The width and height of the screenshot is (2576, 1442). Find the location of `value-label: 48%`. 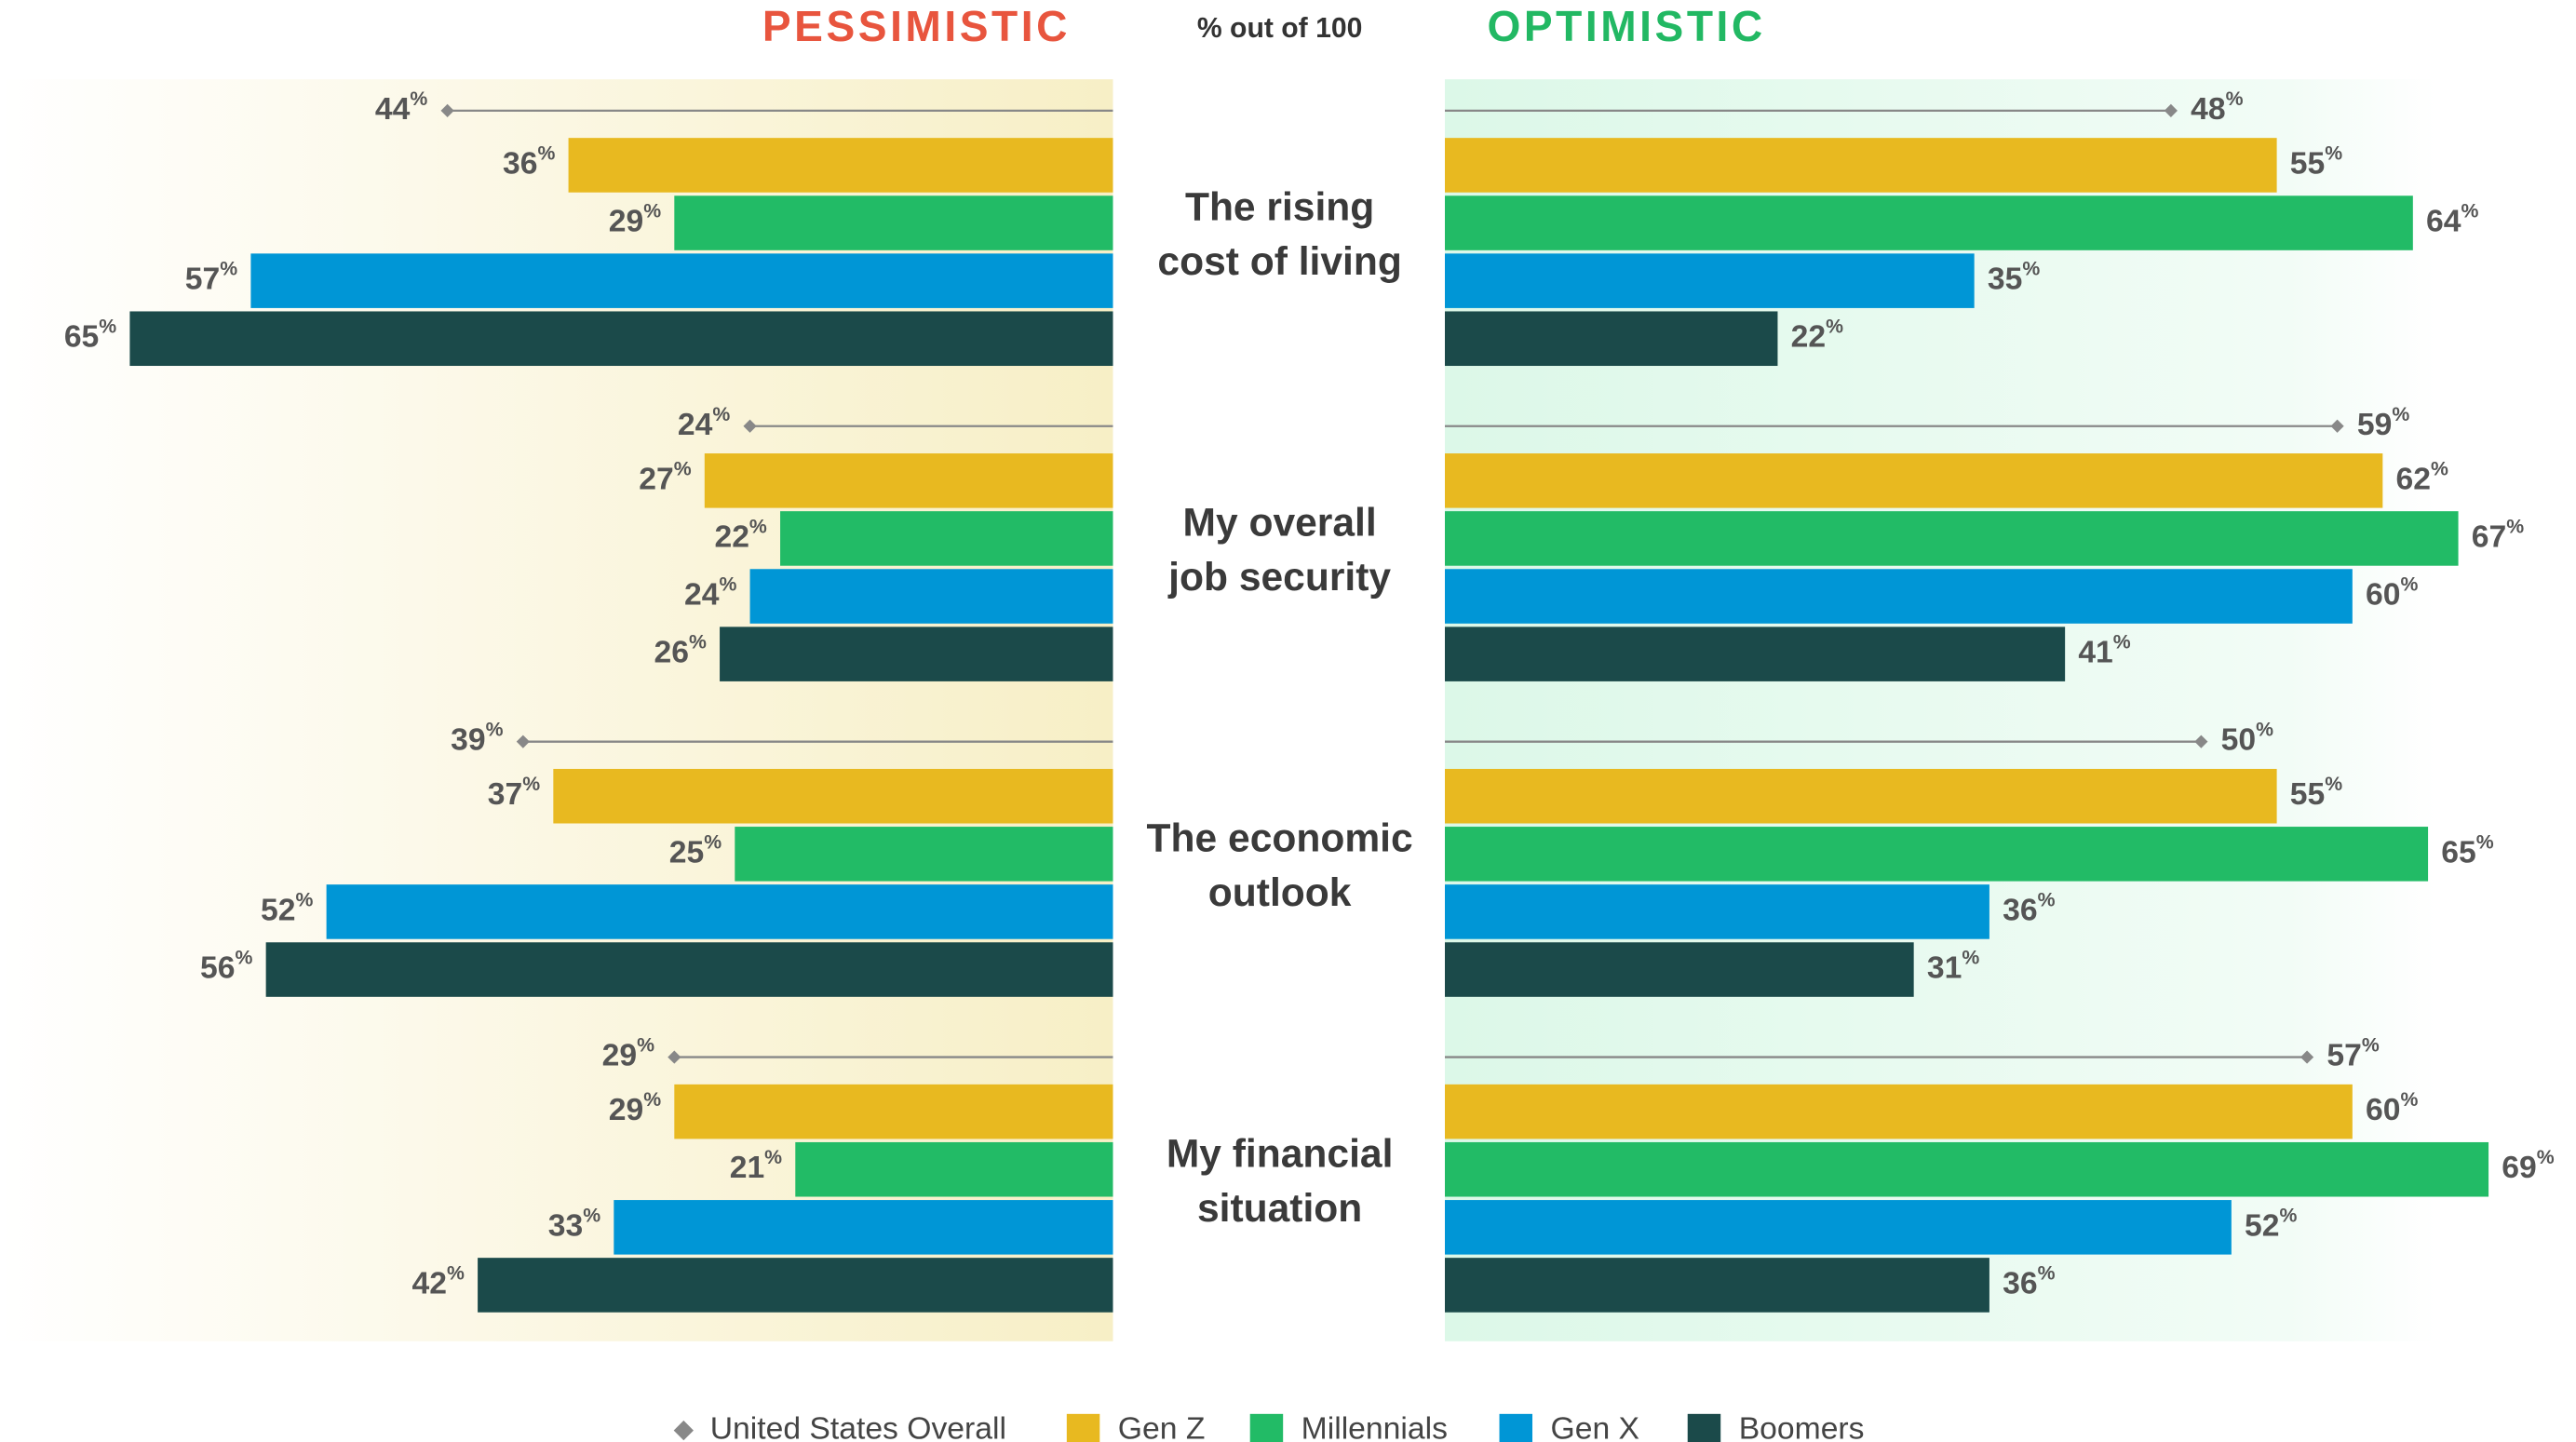

value-label: 48% is located at coordinates (2217, 107).